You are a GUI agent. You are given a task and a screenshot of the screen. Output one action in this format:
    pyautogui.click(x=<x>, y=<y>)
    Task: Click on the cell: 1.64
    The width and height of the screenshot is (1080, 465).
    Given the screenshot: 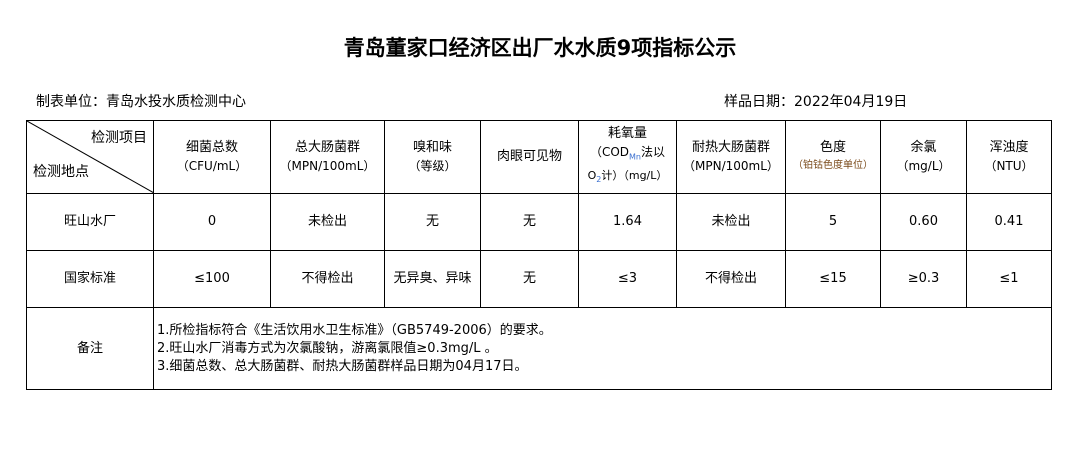 What is the action you would take?
    pyautogui.click(x=627, y=222)
    